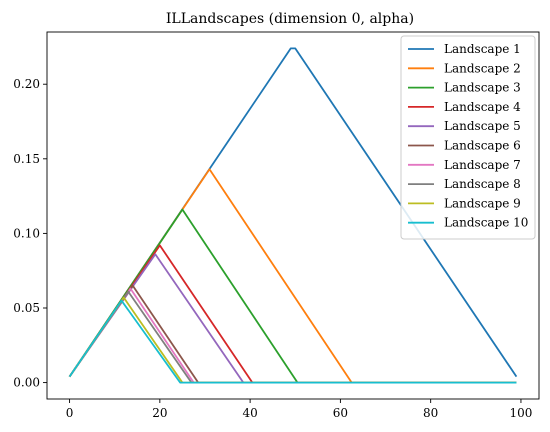 The image size is (550, 432). Describe the element at coordinates (26, 383) in the screenshot. I see `y-tick-label: 0.00` at that location.